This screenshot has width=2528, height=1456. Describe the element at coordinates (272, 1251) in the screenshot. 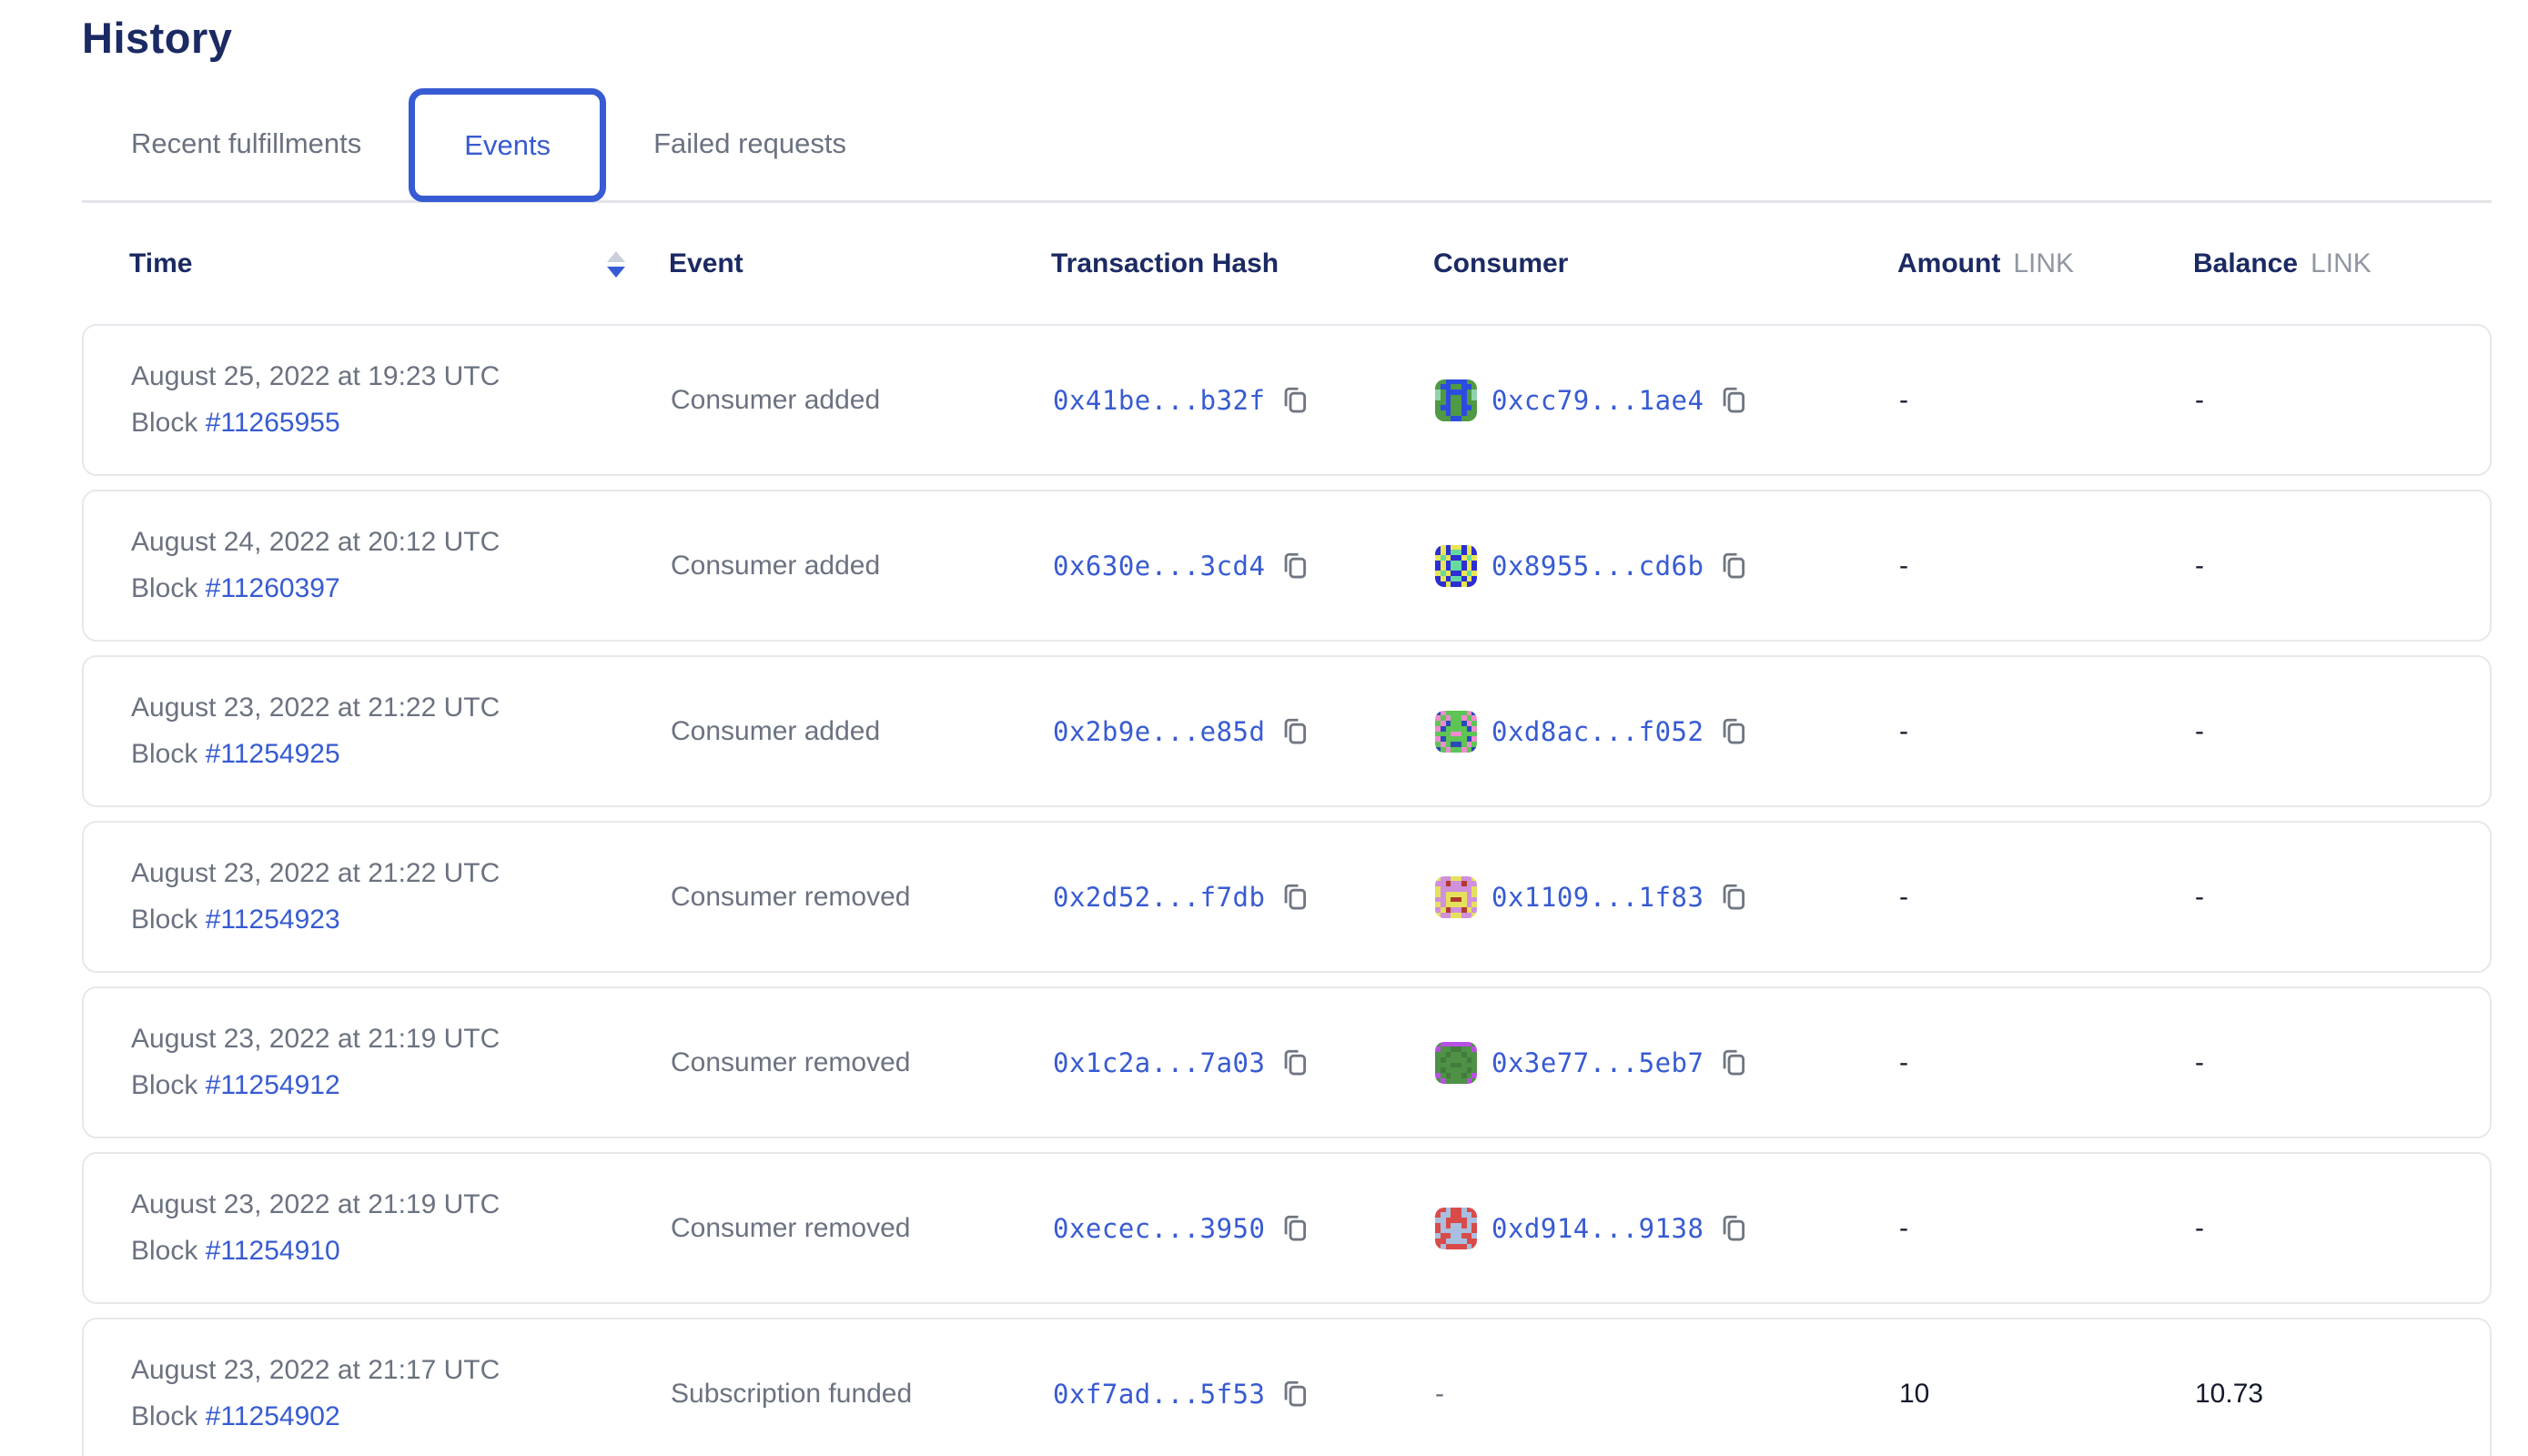

I see `block-number-link: #11254910` at that location.